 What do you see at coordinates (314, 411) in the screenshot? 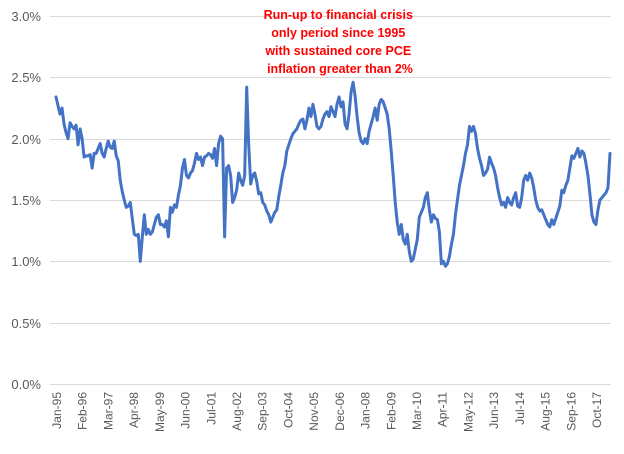
I see `x-tick-label: Nov-05` at bounding box center [314, 411].